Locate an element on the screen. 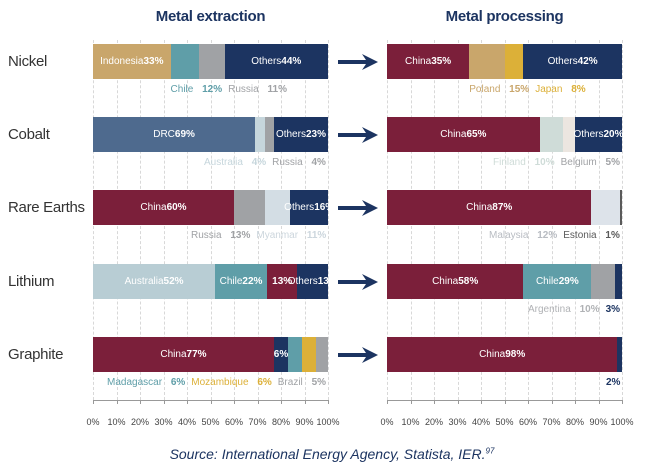 This screenshot has height=469, width=664. segment-others: Others 20% is located at coordinates (598, 134).